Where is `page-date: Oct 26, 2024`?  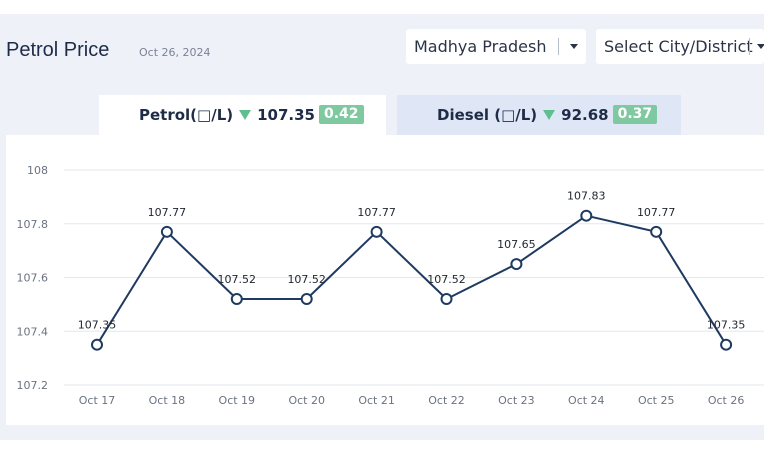
page-date: Oct 26, 2024 is located at coordinates (175, 52).